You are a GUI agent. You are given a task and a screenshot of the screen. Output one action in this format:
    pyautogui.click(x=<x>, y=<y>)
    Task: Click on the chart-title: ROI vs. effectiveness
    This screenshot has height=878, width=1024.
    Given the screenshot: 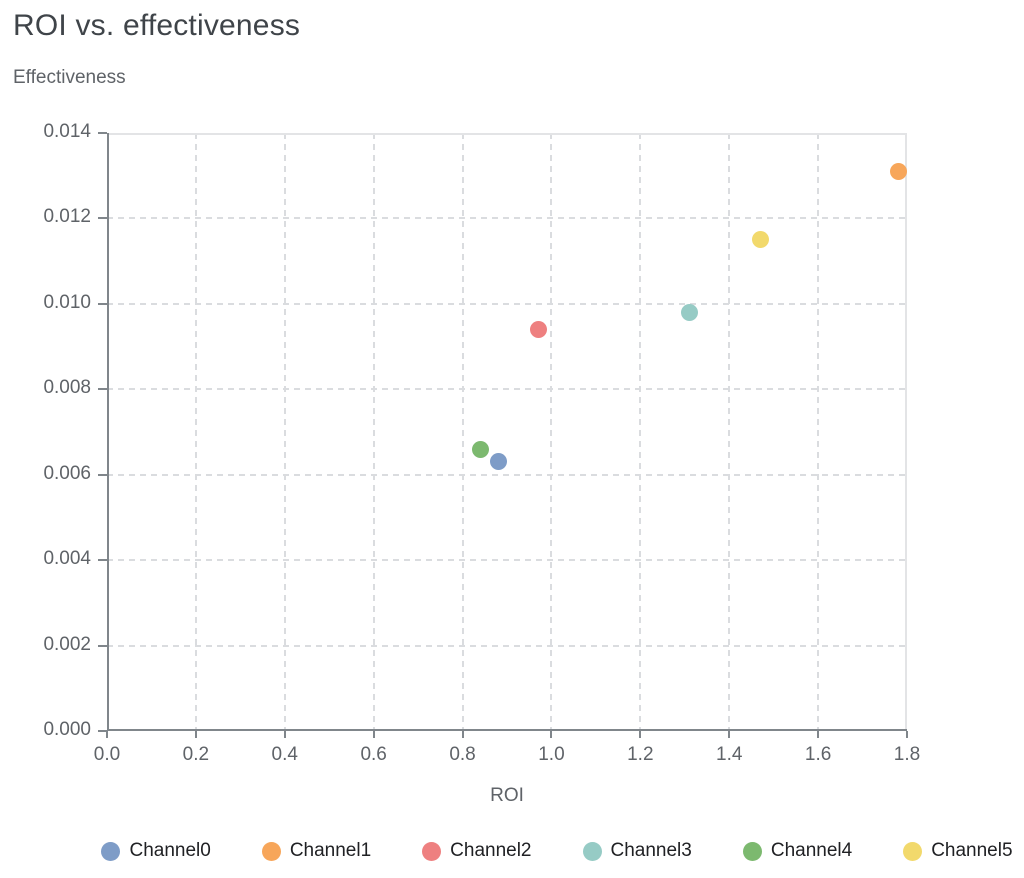 What is the action you would take?
    pyautogui.click(x=157, y=25)
    